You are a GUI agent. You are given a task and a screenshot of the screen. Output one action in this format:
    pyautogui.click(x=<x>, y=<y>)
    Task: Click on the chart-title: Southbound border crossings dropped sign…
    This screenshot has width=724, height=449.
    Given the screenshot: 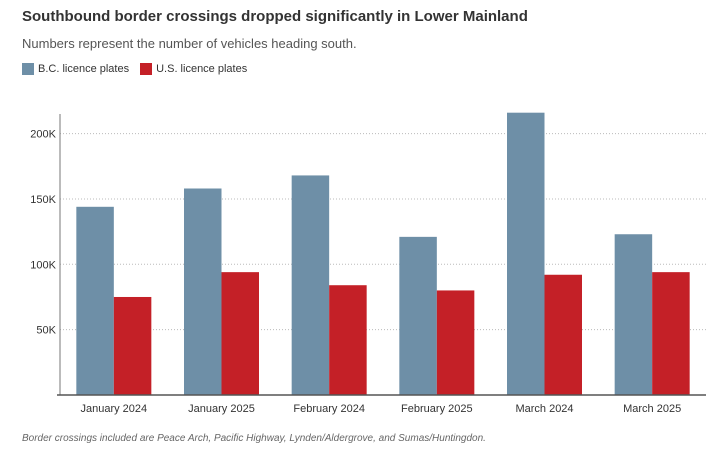 What is the action you would take?
    pyautogui.click(x=275, y=16)
    